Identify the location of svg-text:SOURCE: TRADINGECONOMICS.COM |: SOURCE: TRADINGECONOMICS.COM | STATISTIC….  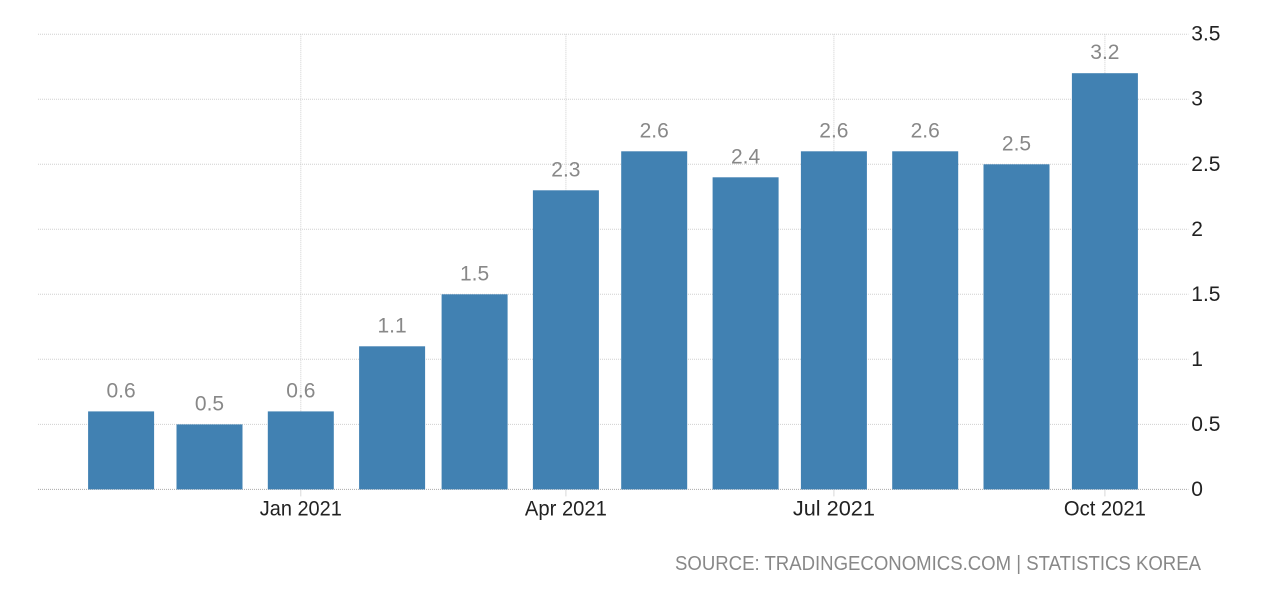
(938, 564).